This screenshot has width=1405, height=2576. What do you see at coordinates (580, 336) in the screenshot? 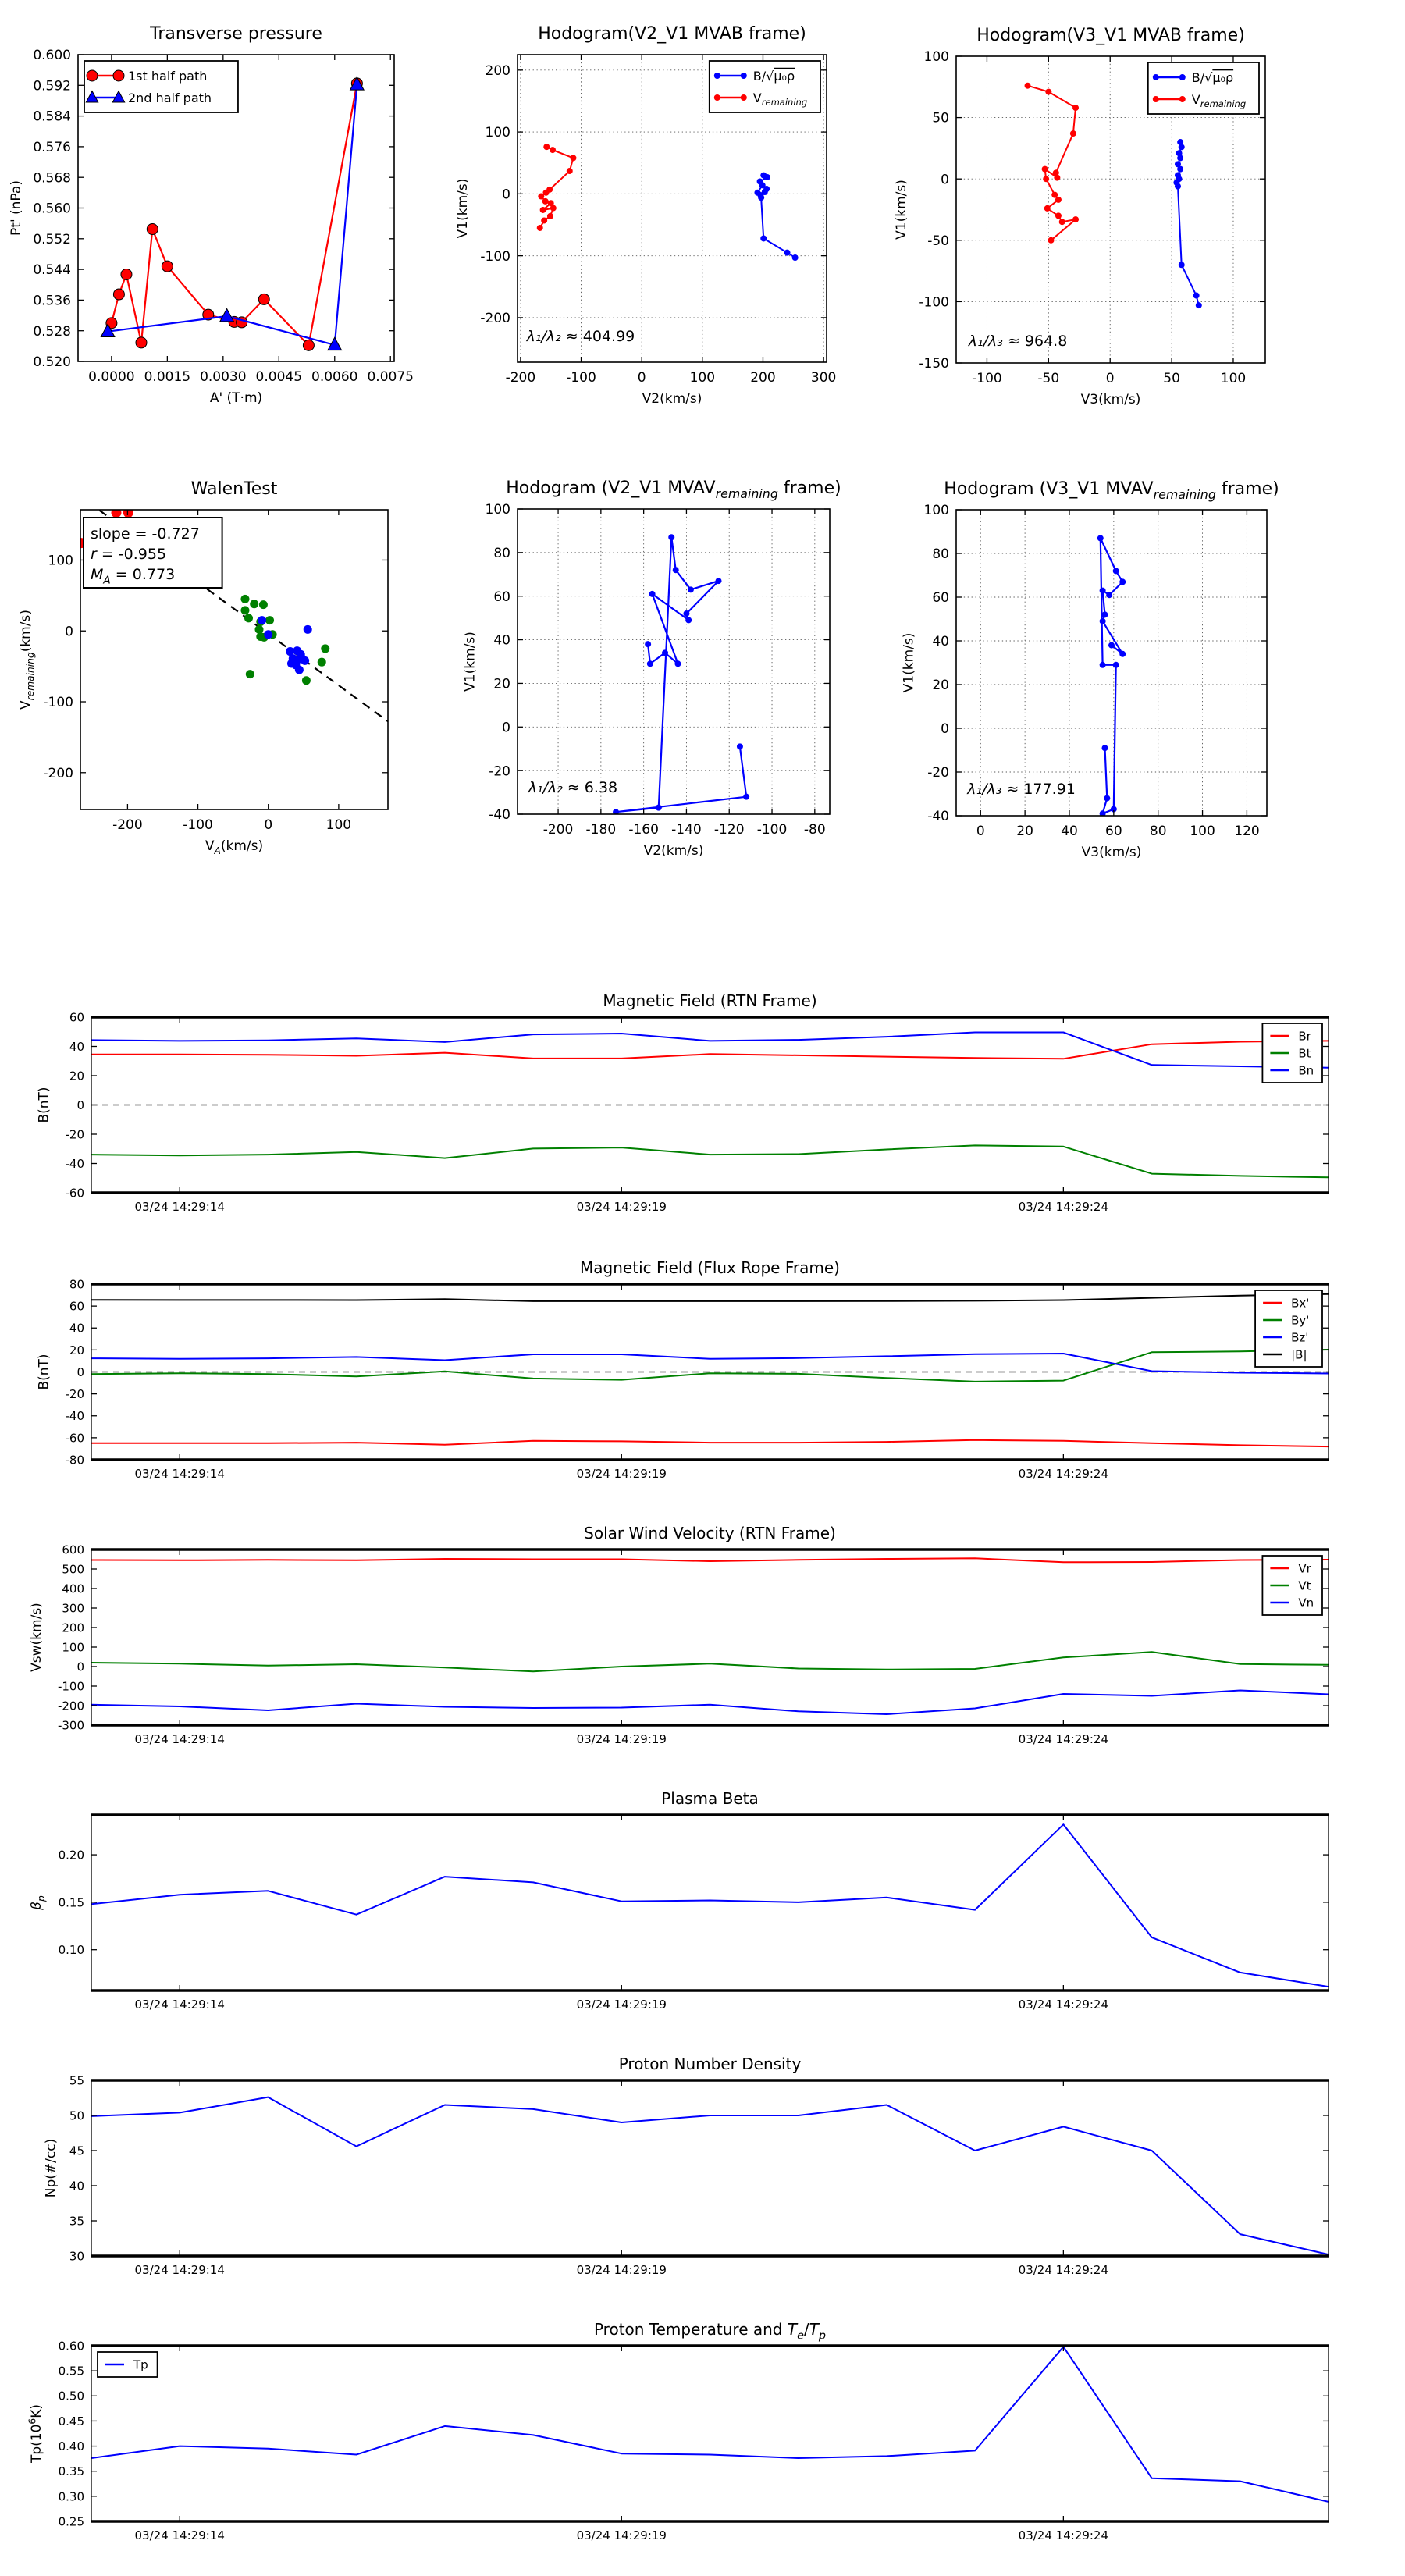
I see `hodogram-v2v1-mvab-annotation: λ₁/λ₂ ≈ 404.99` at bounding box center [580, 336].